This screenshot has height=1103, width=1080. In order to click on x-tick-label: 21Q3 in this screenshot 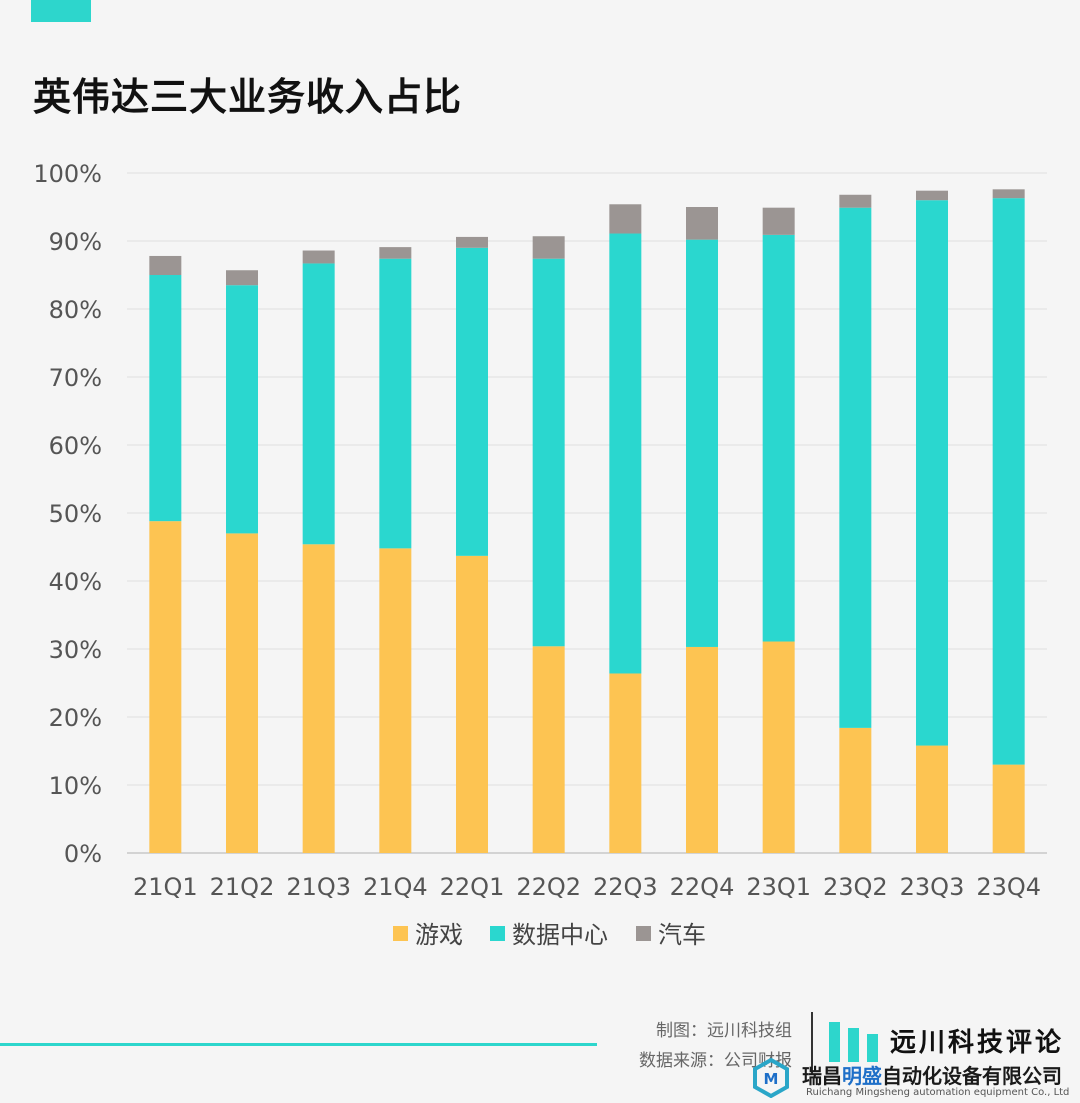, I will do `click(318, 887)`.